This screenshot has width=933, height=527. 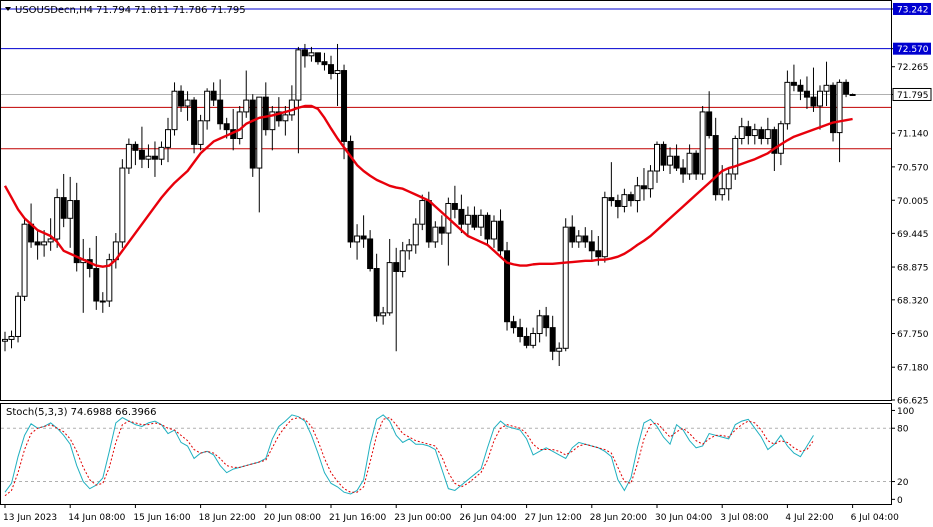 I want to click on price-label: 71.795, so click(x=913, y=96).